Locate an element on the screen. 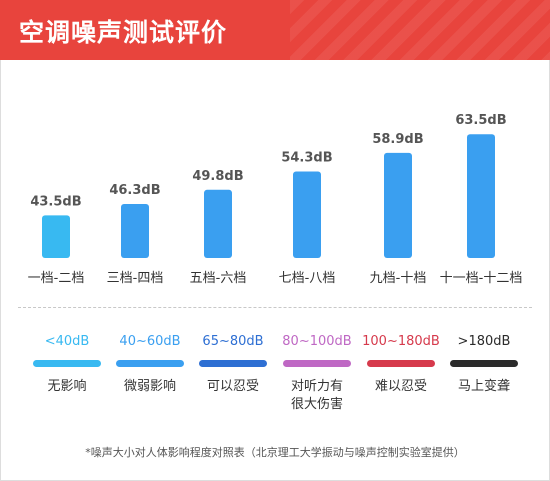 This screenshot has width=550, height=481. legend-effect-line: 马上变聋 is located at coordinates (483, 386).